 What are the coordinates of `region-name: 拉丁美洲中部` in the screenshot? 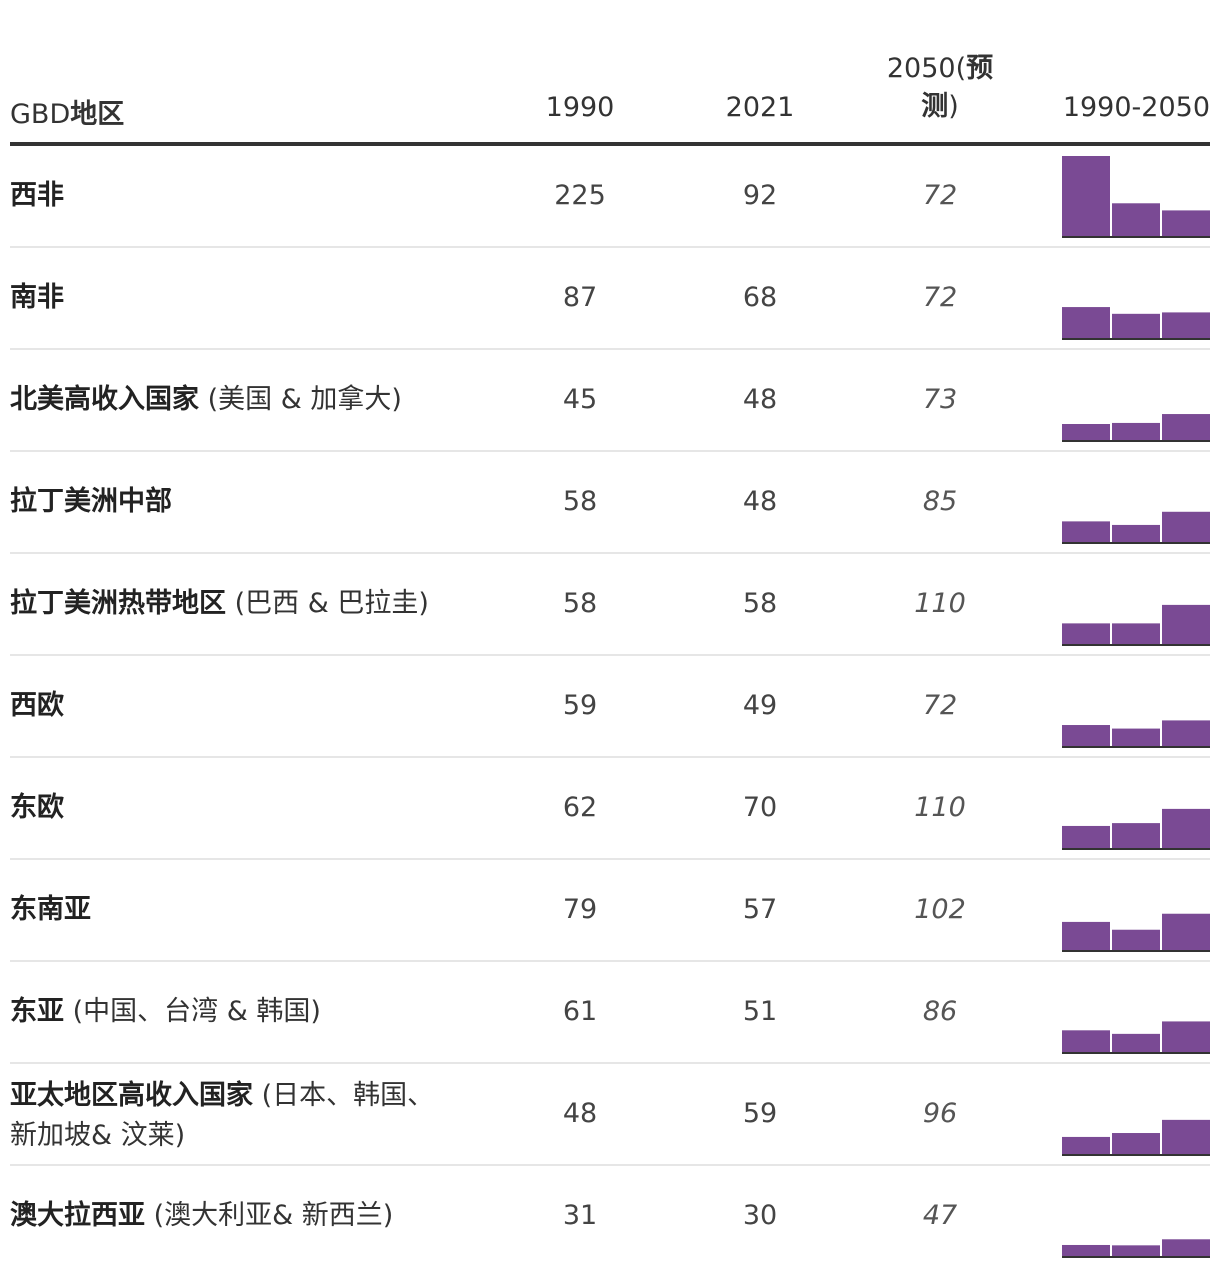 It's located at (240, 502).